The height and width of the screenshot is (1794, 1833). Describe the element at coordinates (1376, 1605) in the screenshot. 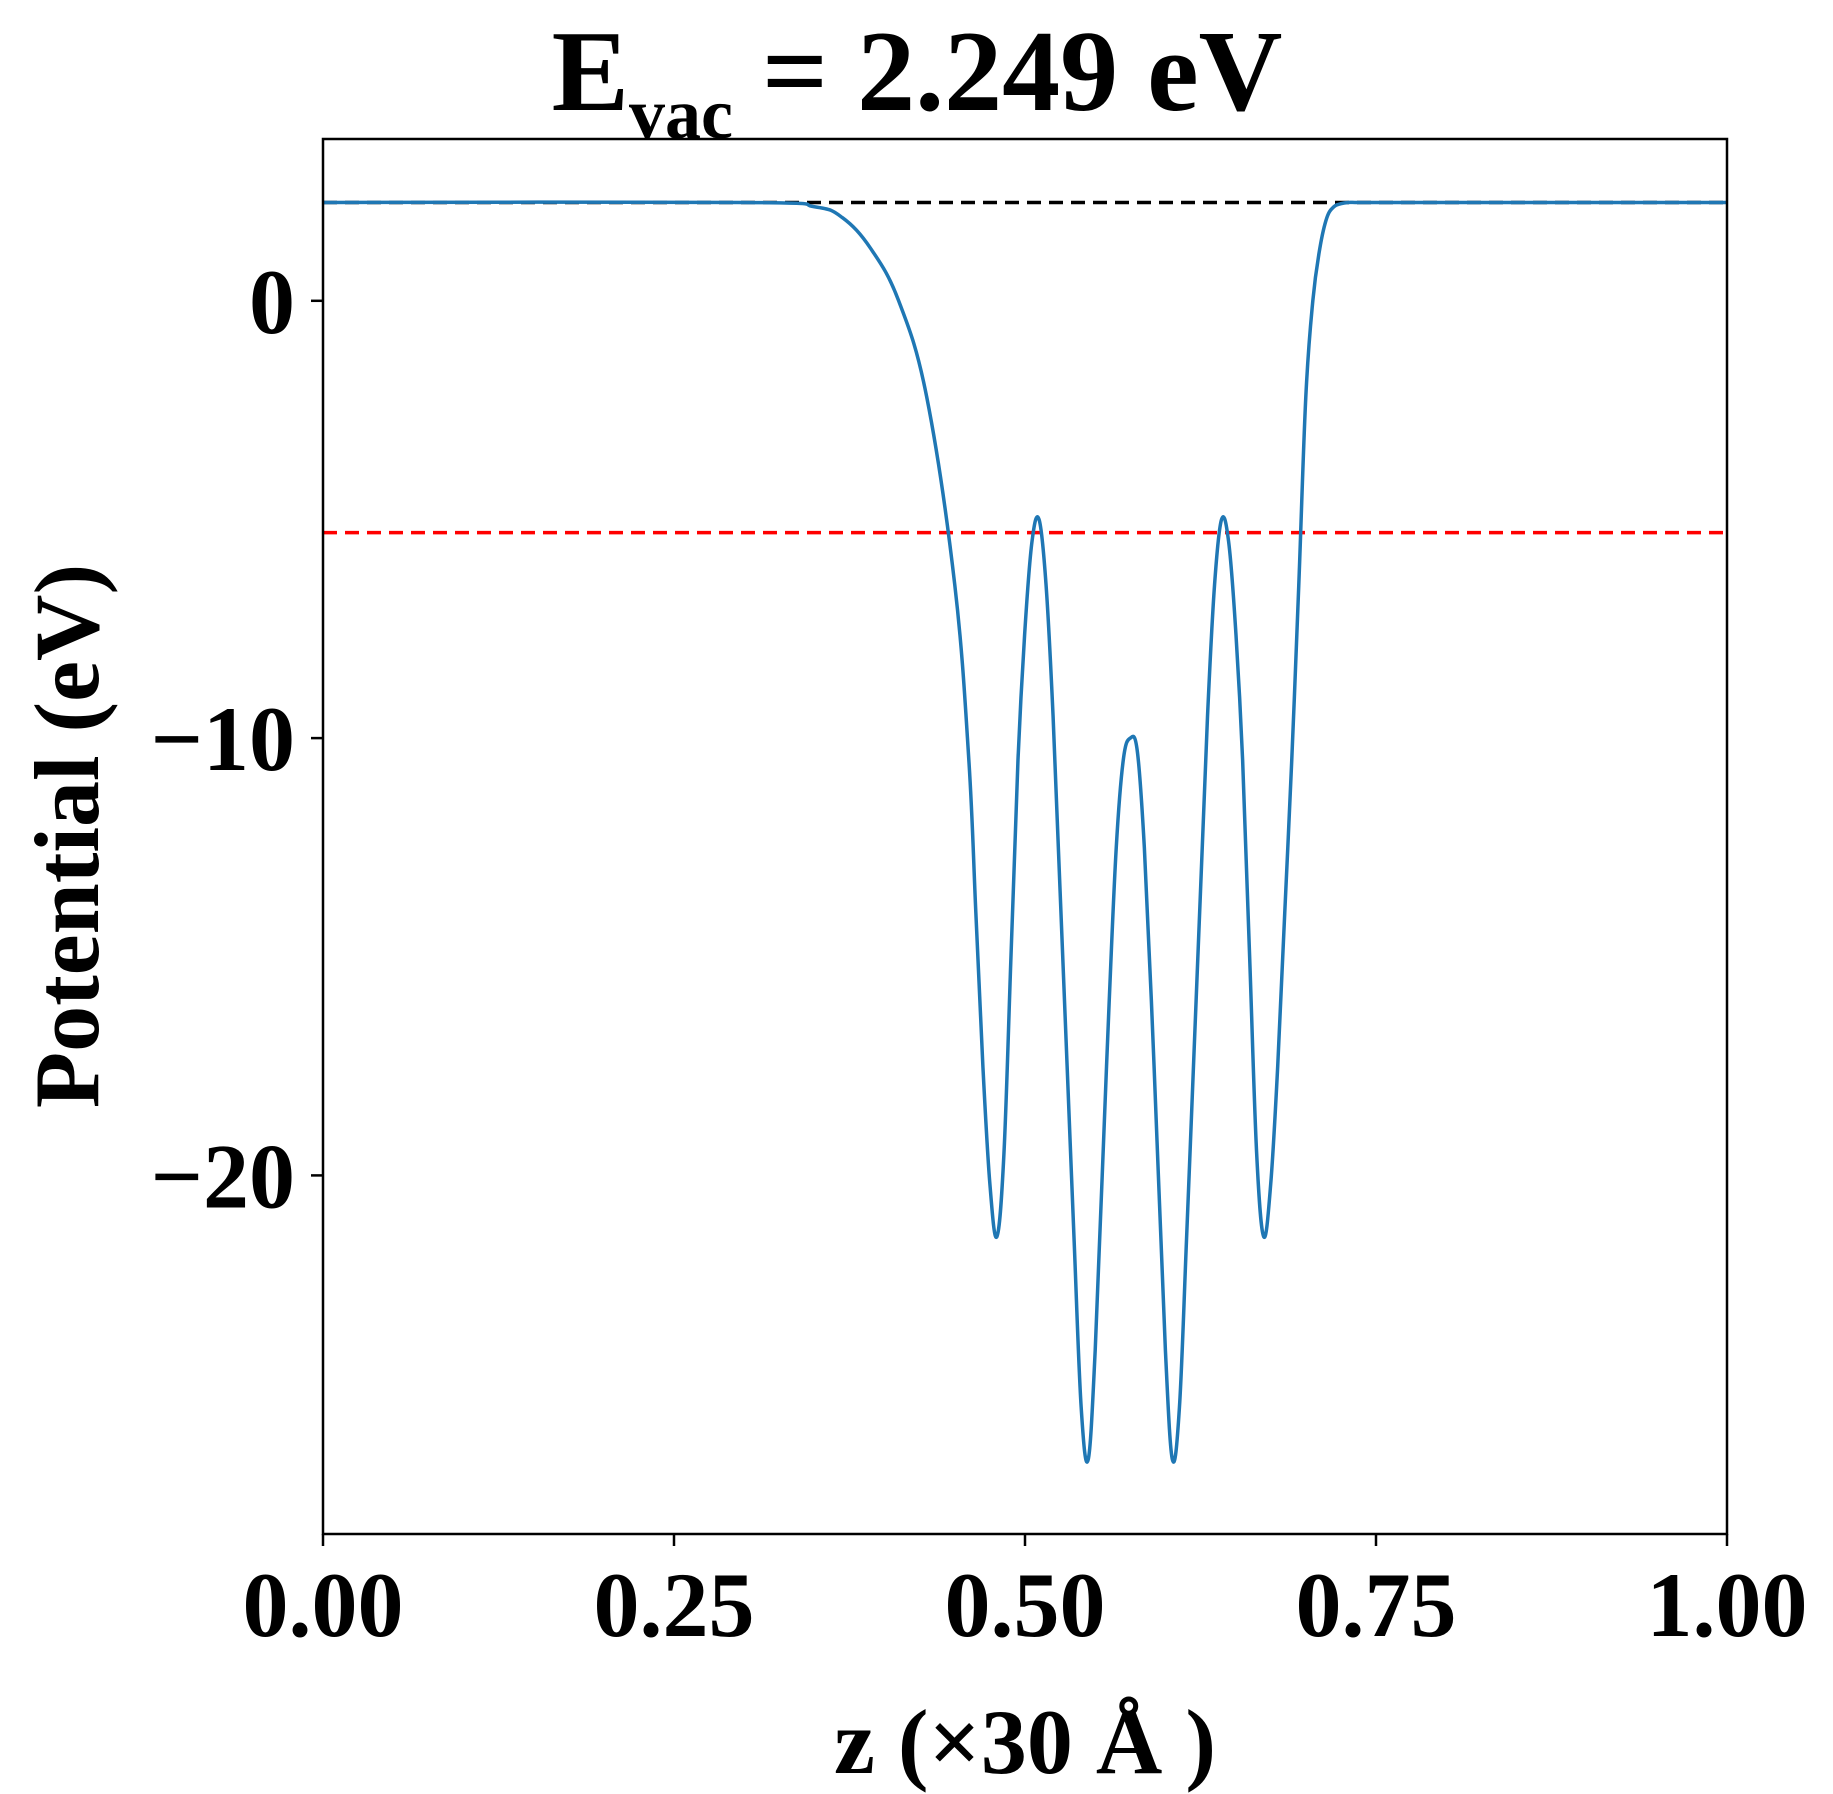

I see `x-tick-label: 0.75` at that location.